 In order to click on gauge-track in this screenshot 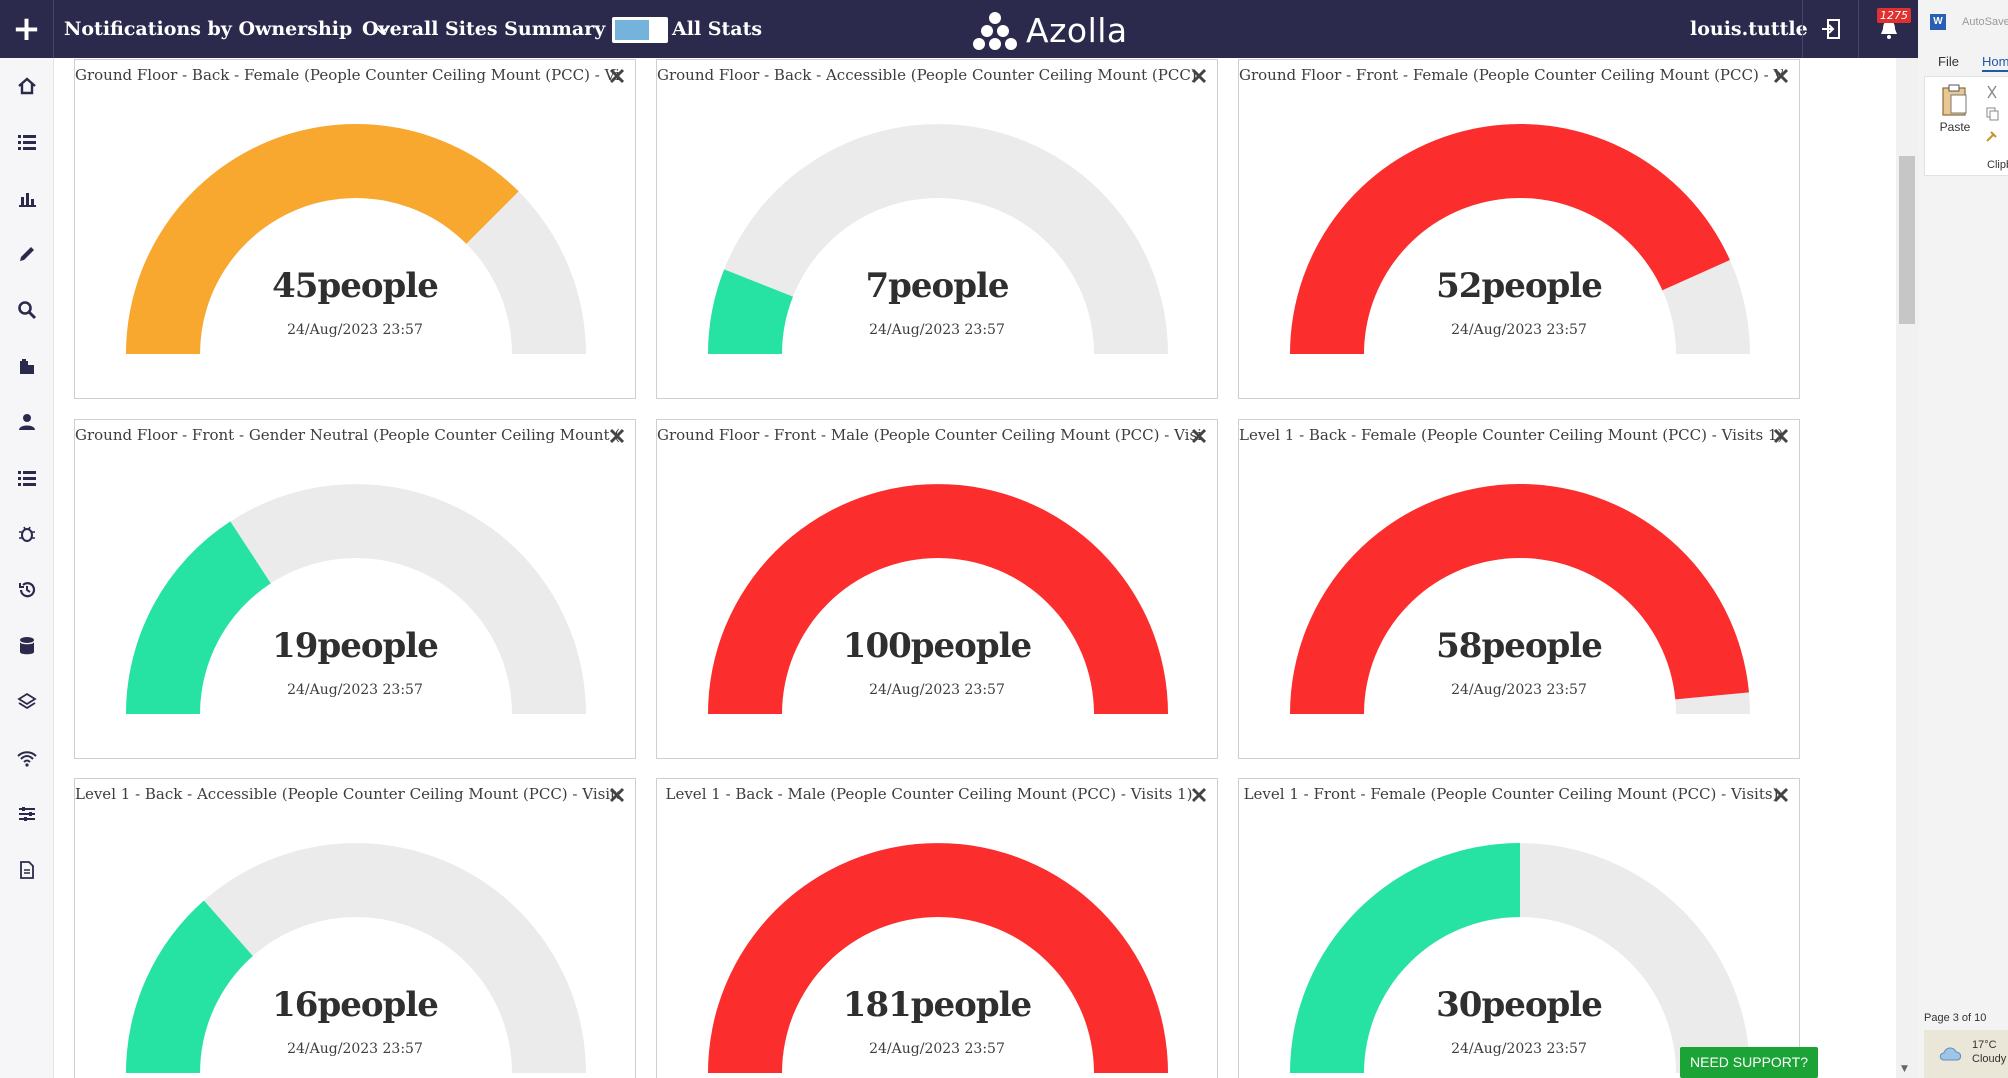, I will do `click(938, 239)`.